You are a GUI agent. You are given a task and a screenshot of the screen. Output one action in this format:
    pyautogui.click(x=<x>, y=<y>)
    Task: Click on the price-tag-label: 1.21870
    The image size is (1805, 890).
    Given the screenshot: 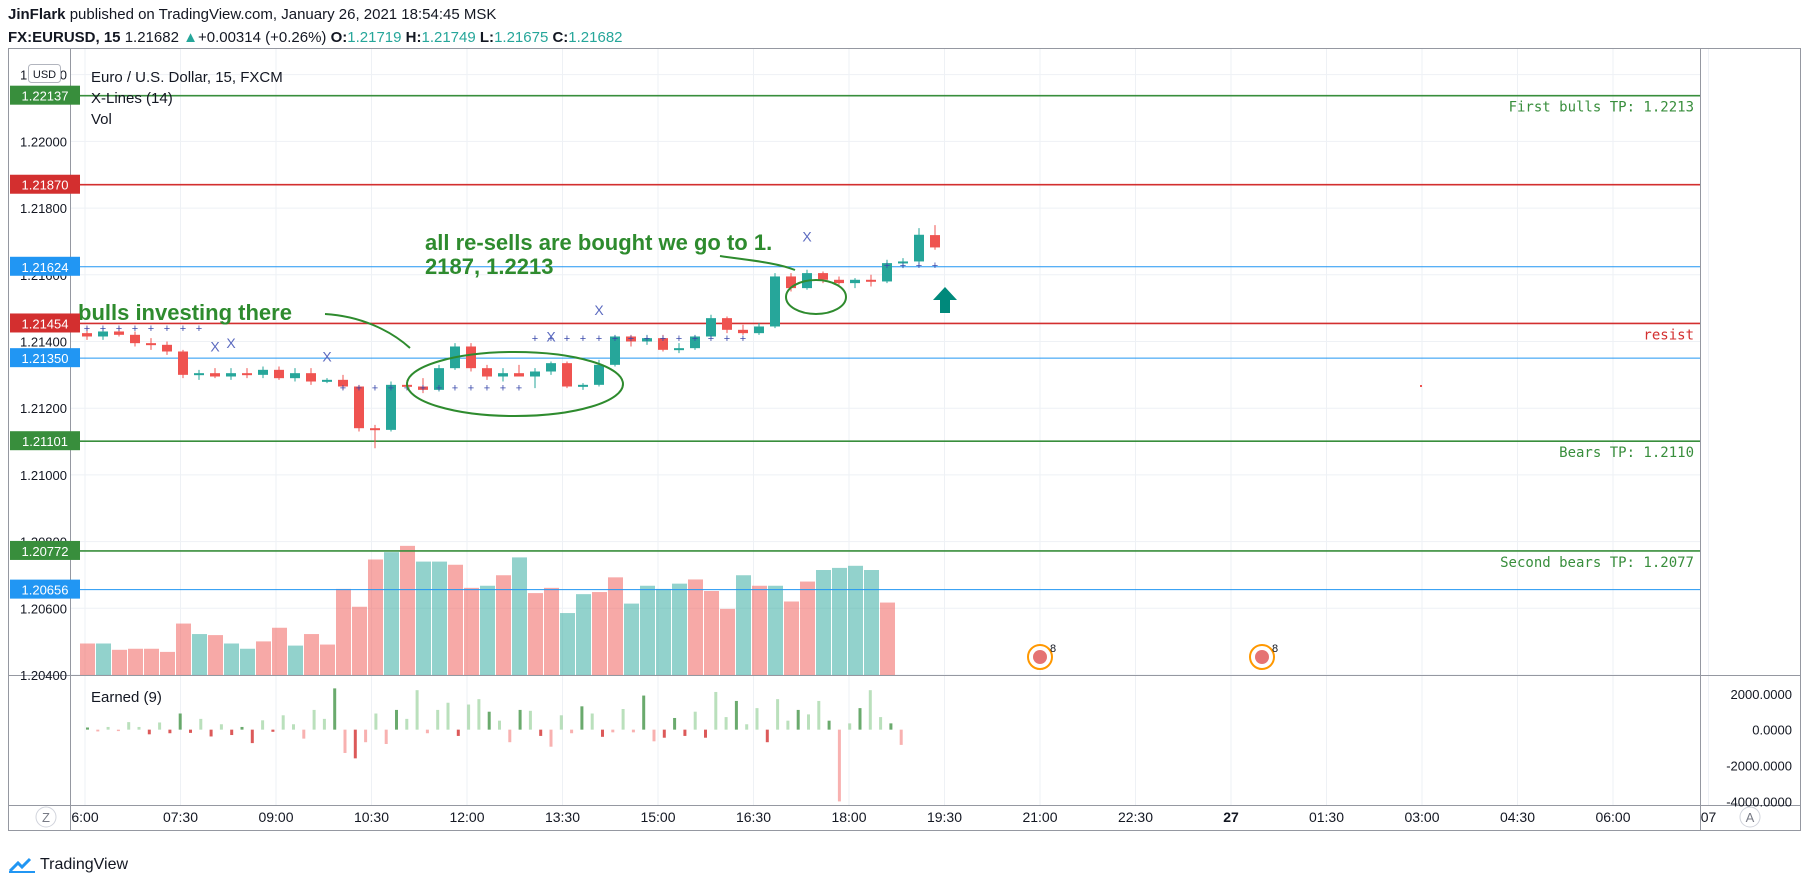 What is the action you would take?
    pyautogui.click(x=45, y=185)
    